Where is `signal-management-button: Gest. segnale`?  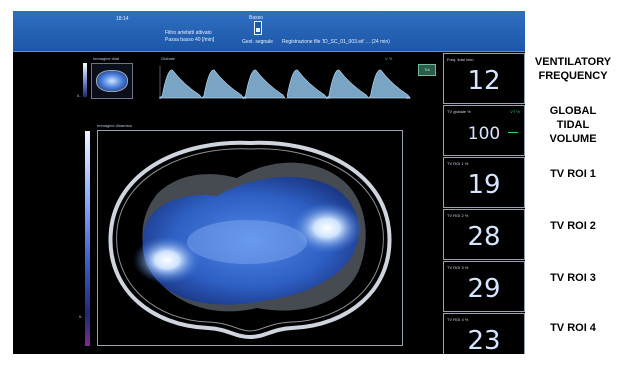 signal-management-button: Gest. segnale is located at coordinates (257, 42).